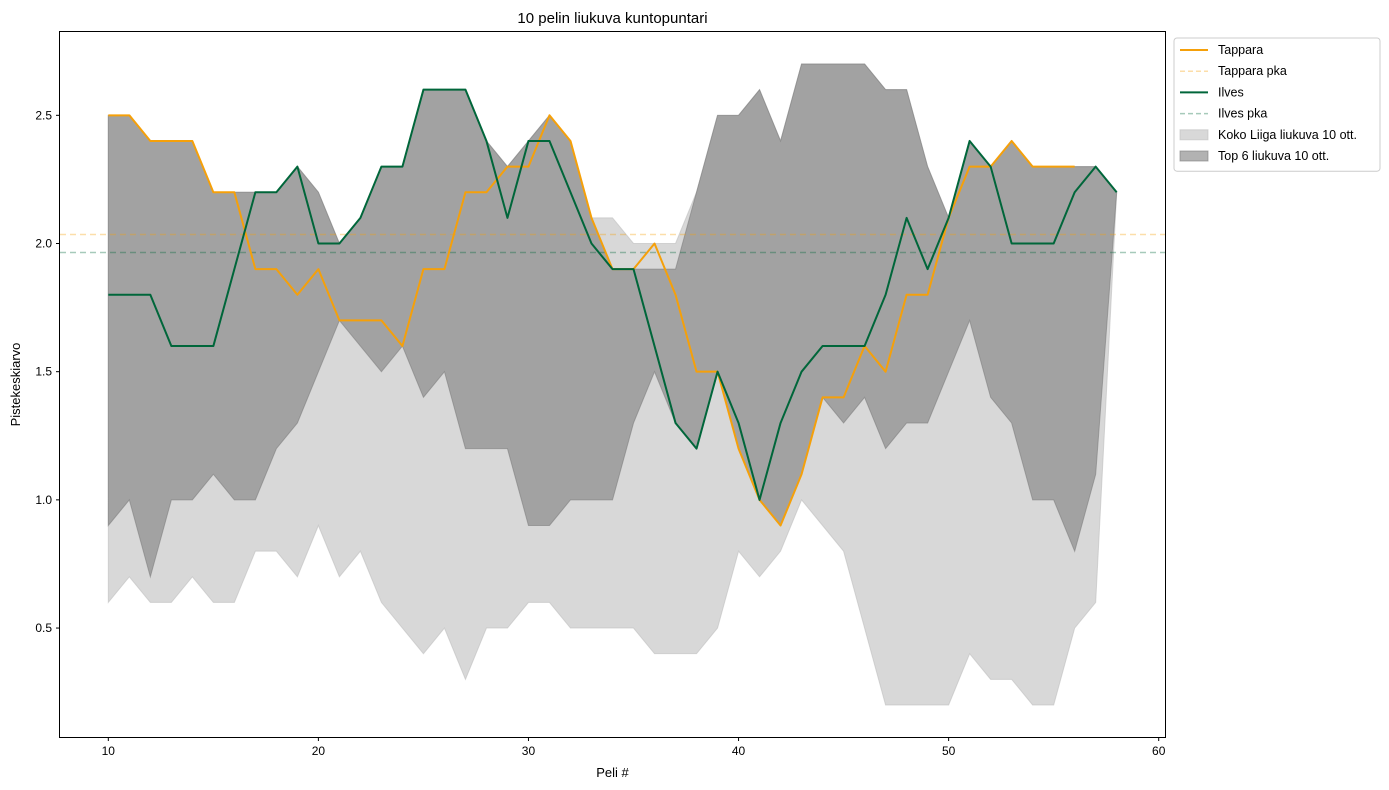 The height and width of the screenshot is (790, 1389). I want to click on legend-label: Koko Liiga liukuva 10 ott., so click(1287, 135).